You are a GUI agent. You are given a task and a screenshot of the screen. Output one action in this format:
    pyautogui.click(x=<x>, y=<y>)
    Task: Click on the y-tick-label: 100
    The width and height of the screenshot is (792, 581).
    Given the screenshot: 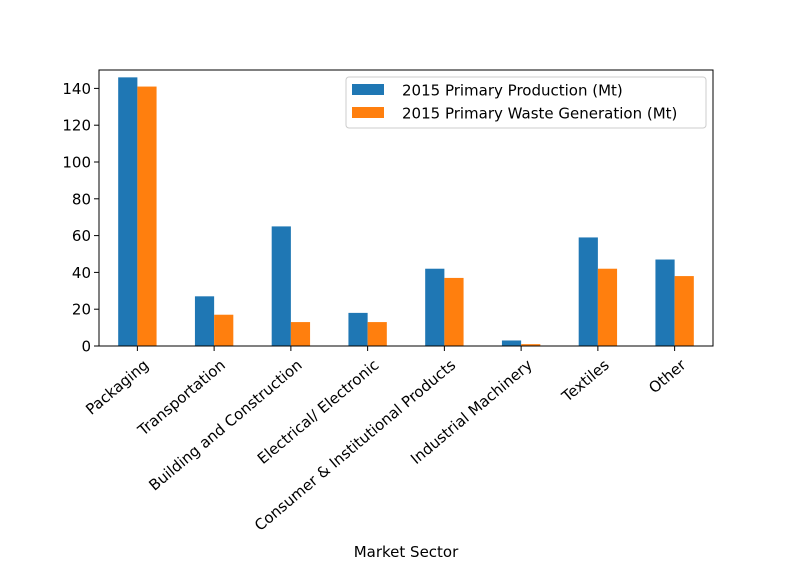 What is the action you would take?
    pyautogui.click(x=76, y=163)
    